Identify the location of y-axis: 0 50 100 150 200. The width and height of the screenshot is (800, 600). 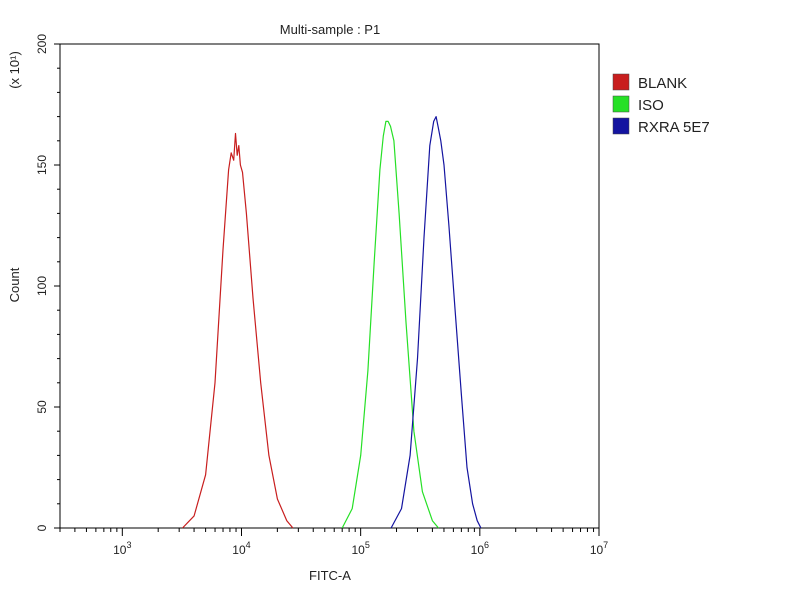
(47, 282).